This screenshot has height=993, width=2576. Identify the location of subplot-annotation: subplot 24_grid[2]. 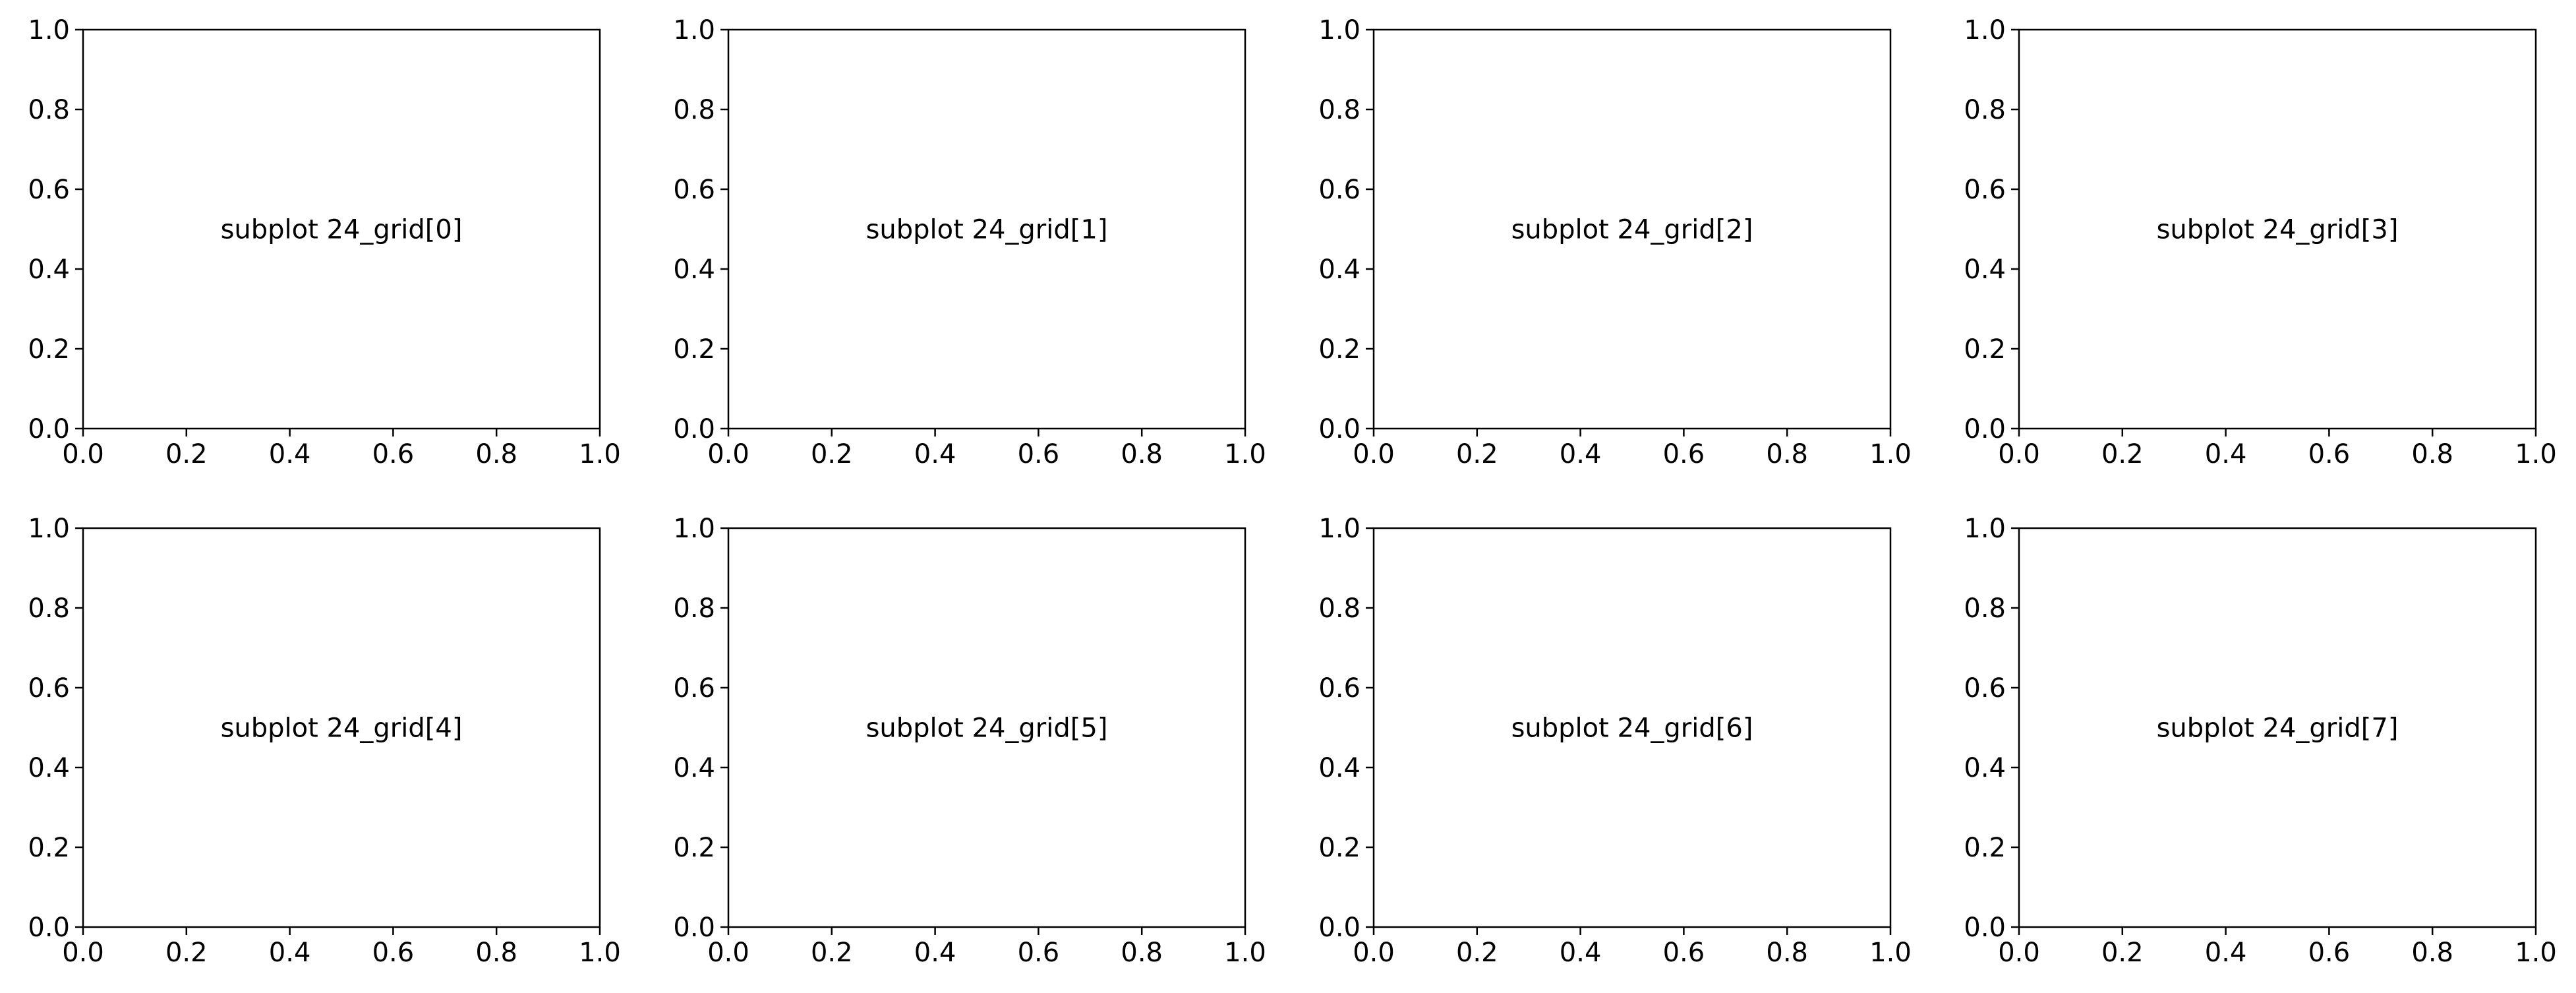
(1632, 230).